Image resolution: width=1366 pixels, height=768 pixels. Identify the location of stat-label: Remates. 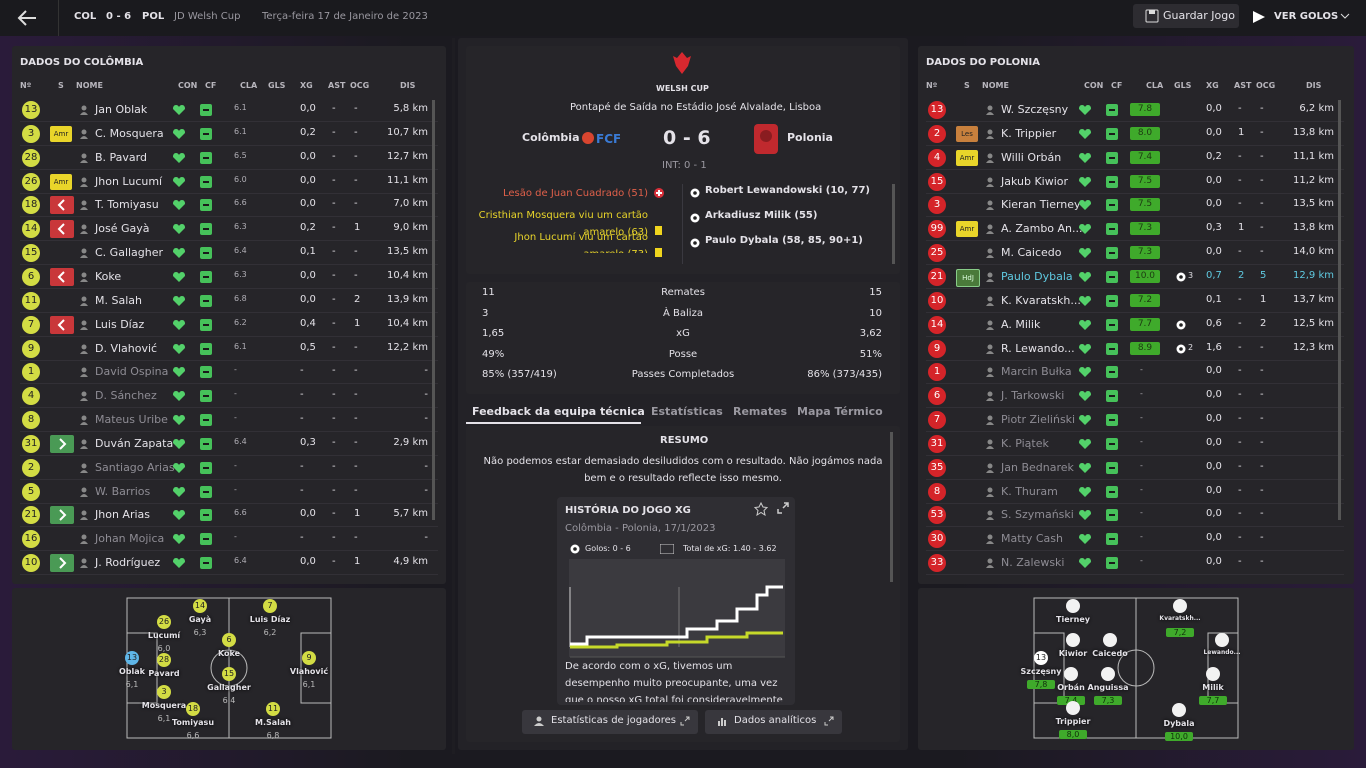
(683, 292).